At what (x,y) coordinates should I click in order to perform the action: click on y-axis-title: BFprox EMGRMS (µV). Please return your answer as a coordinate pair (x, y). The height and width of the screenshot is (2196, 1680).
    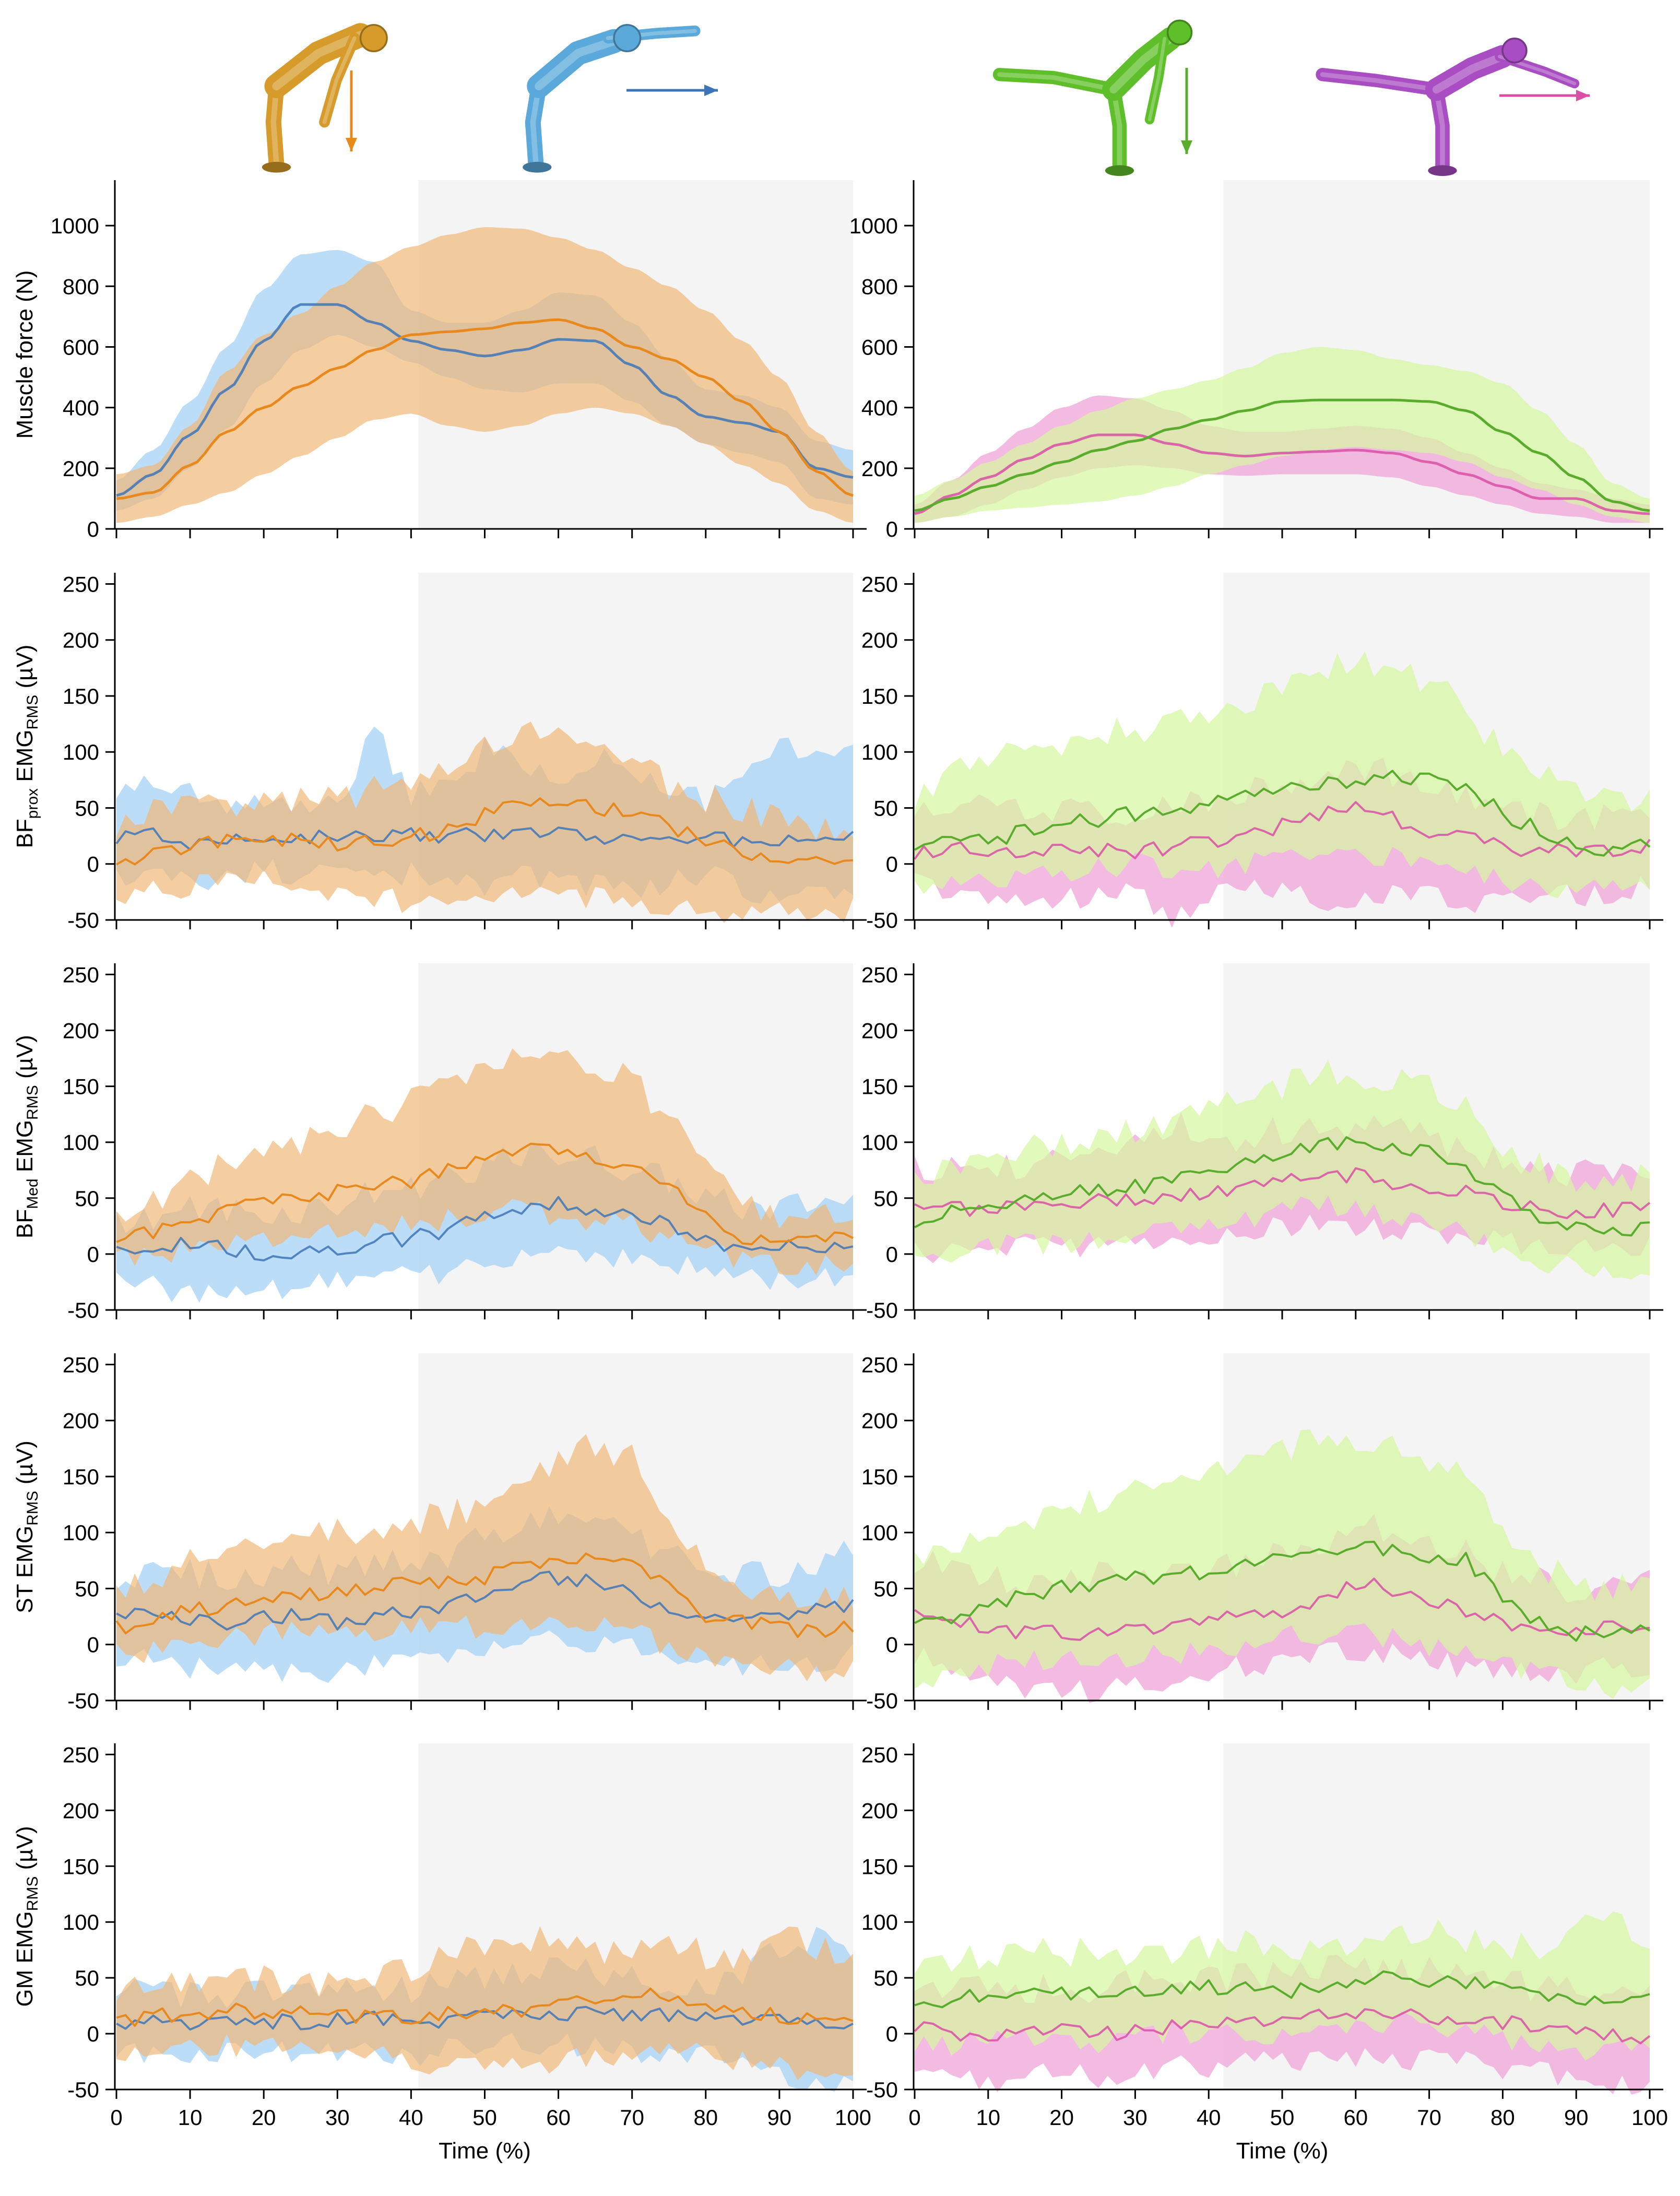
    Looking at the image, I should click on (27, 746).